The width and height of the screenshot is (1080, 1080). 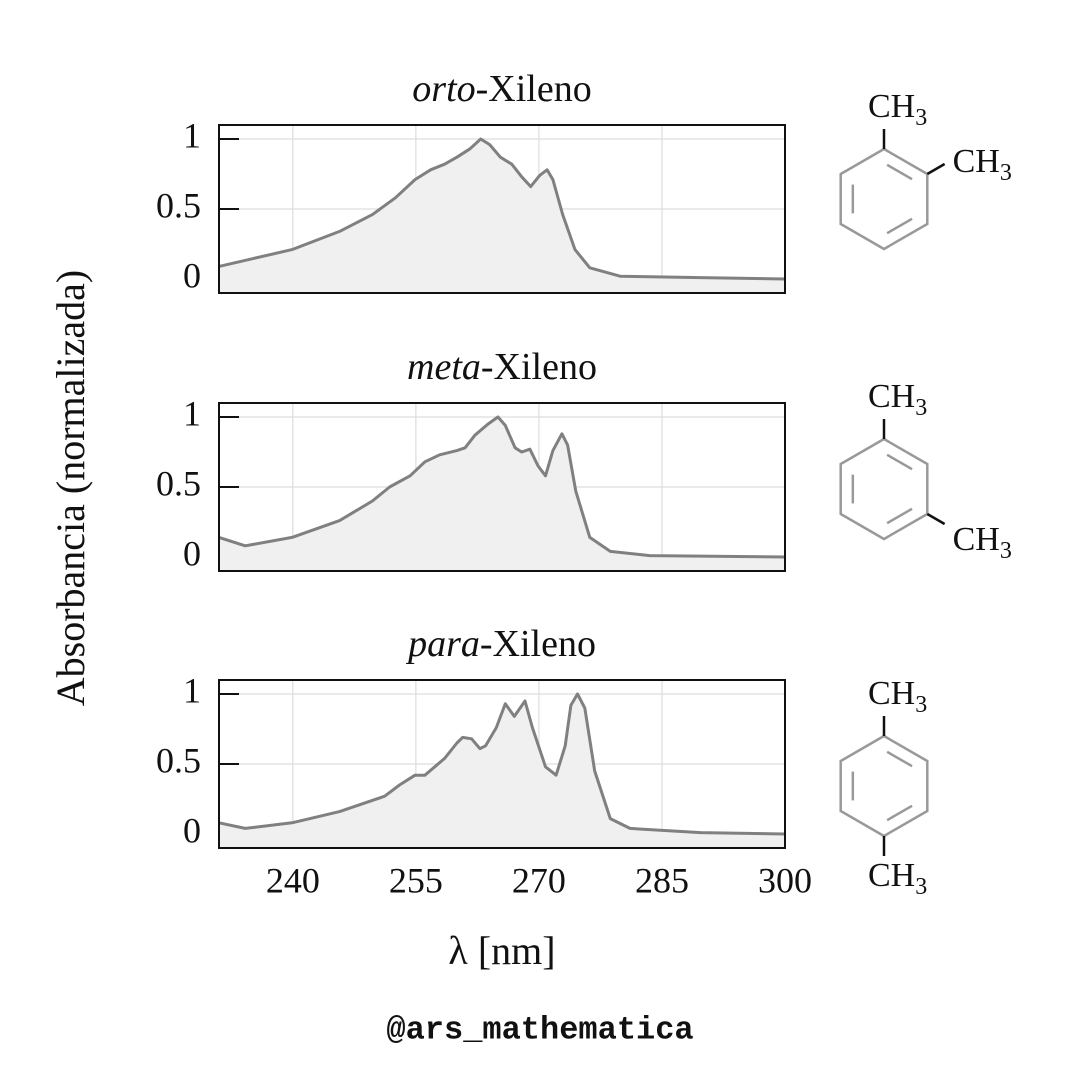 What do you see at coordinates (293, 880) in the screenshot?
I see `x-tick-label: 240` at bounding box center [293, 880].